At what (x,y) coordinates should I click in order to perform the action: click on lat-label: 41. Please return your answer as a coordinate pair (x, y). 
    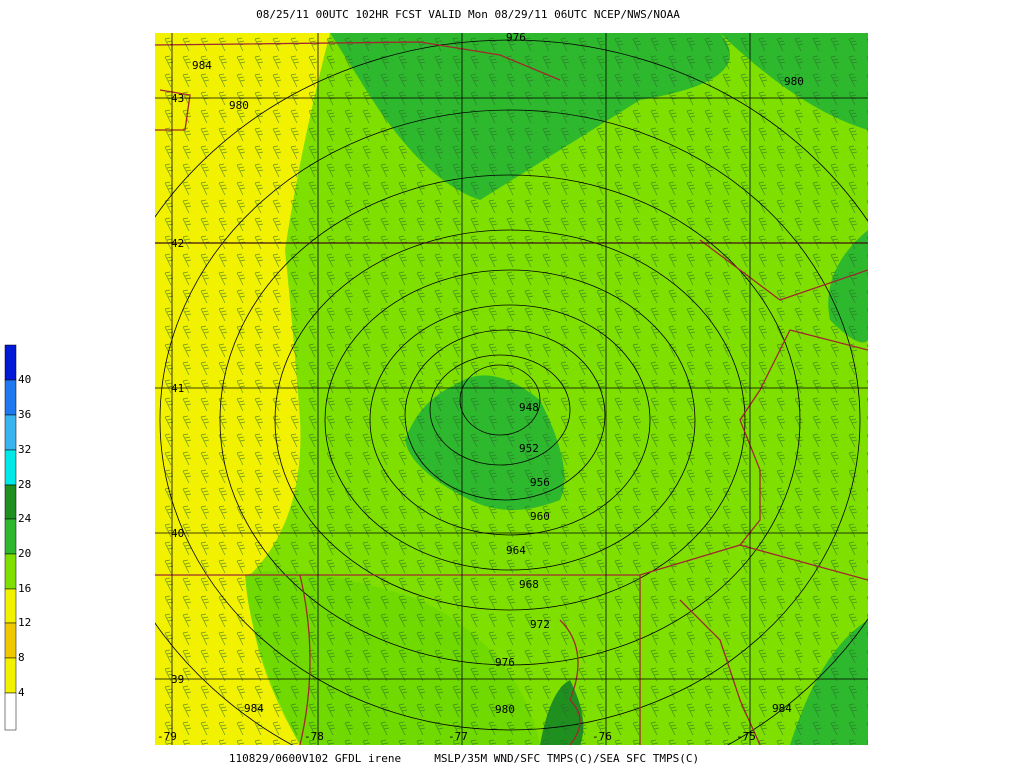
    Looking at the image, I should click on (177, 388).